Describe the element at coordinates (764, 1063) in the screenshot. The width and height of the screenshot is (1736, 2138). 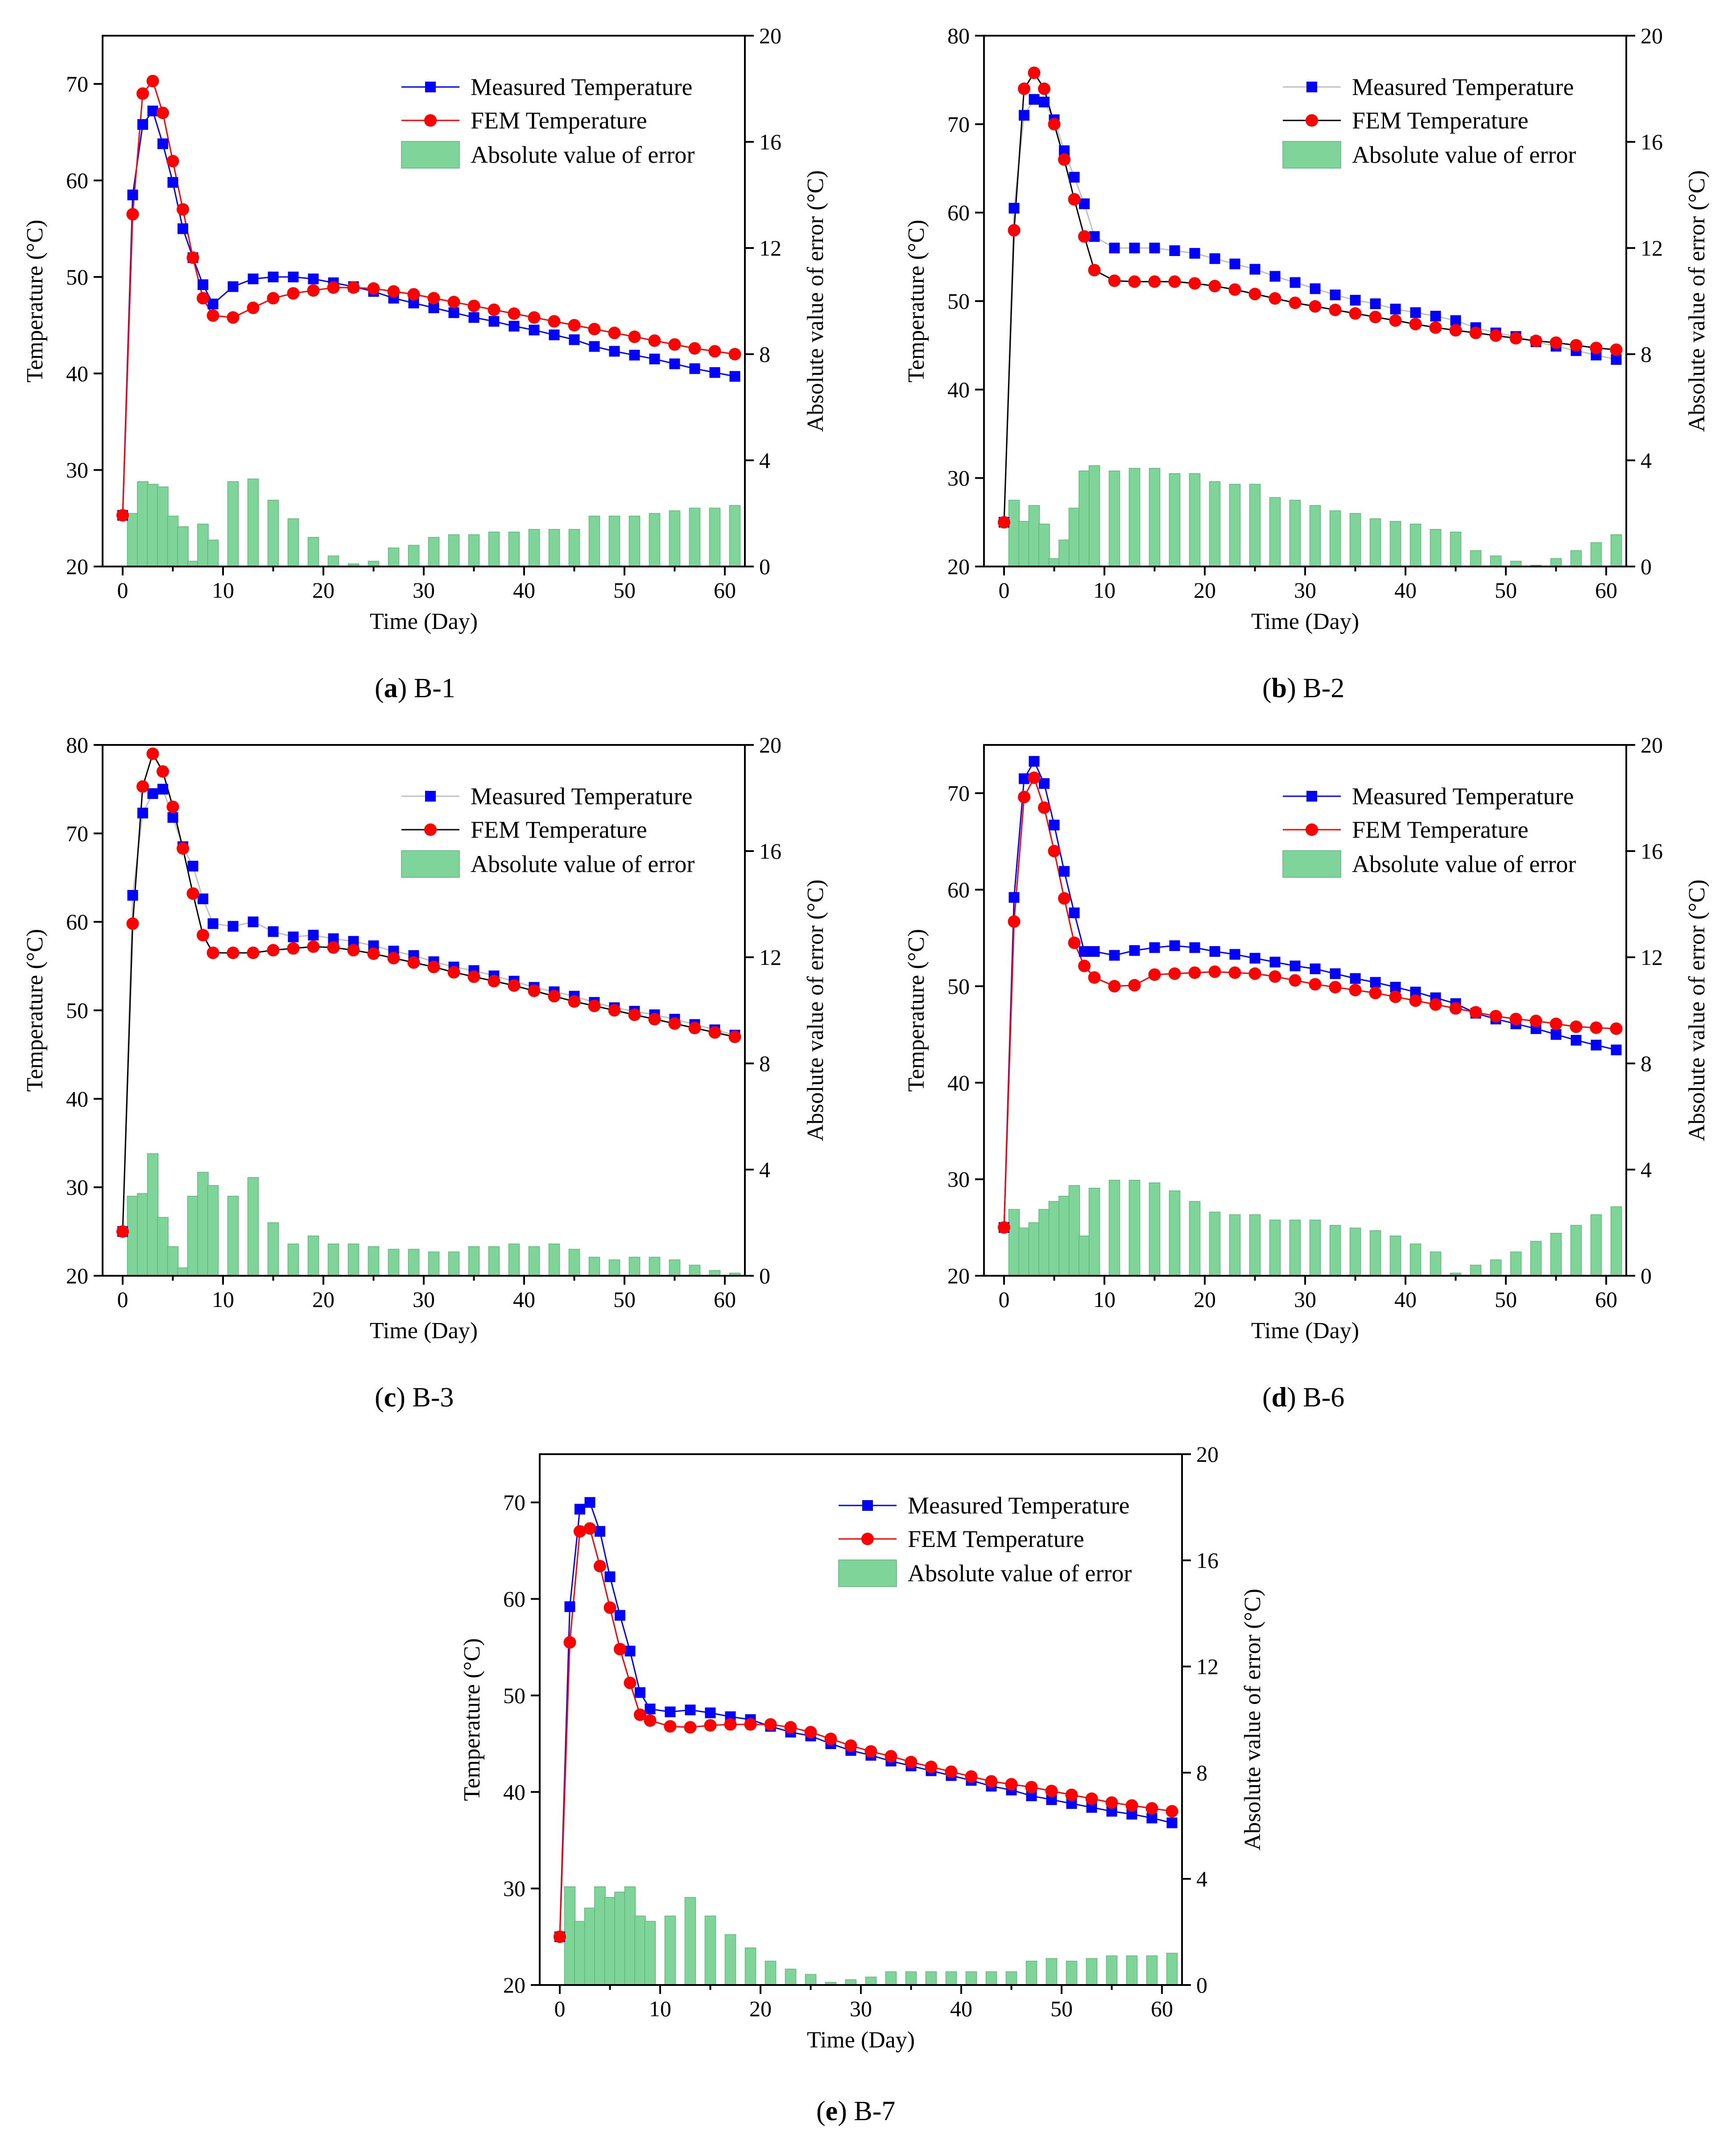
I see `yr-tick-label-c-2: 8` at that location.